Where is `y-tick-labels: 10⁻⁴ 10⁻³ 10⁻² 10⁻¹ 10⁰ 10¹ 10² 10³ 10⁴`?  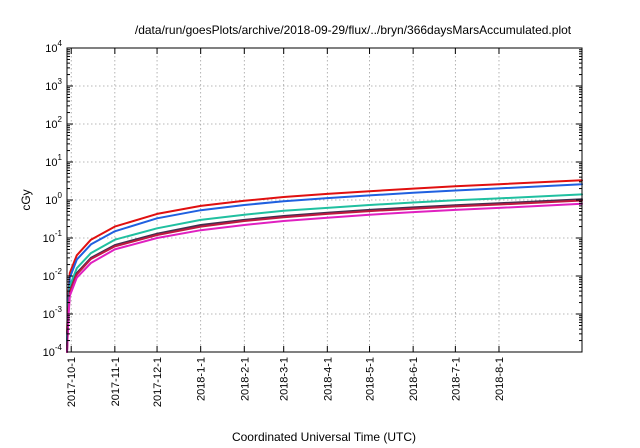 y-tick-labels: 10⁻⁴ 10⁻³ 10⁻² 10⁻¹ 10⁰ 10¹ 10² 10³ 10⁴ is located at coordinates (53, 199).